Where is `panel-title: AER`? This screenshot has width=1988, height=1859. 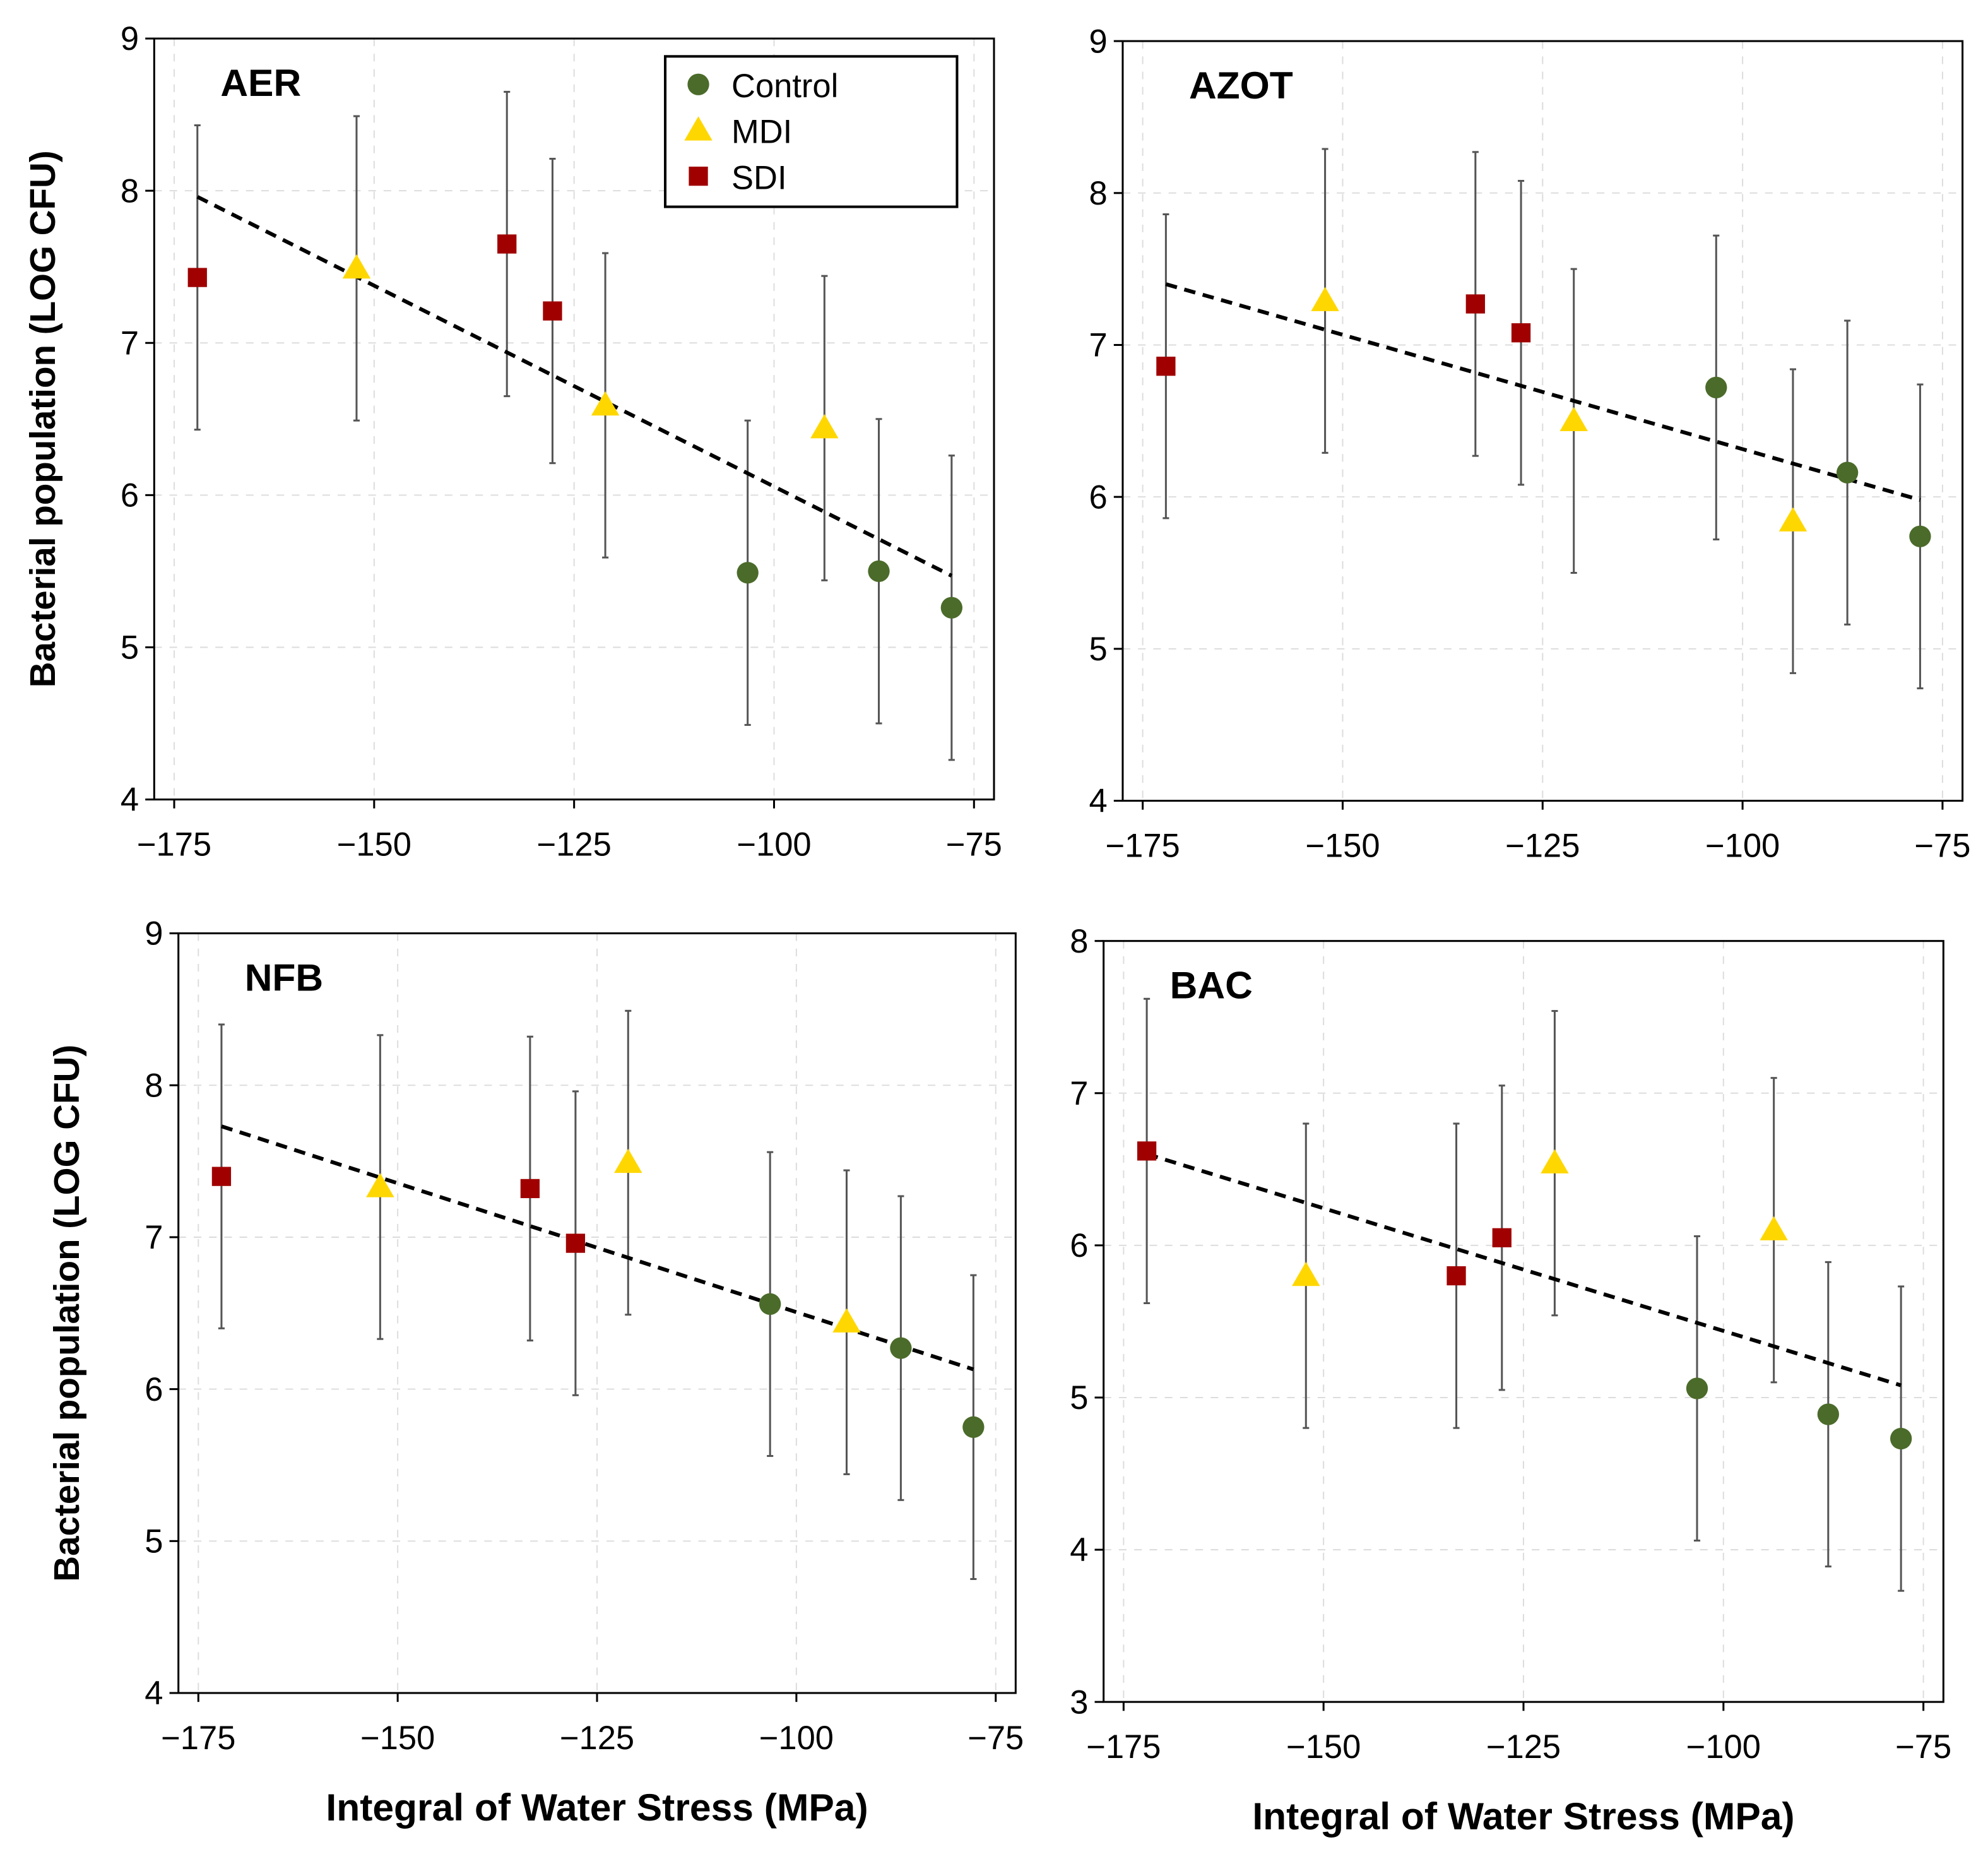
panel-title: AER is located at coordinates (260, 82).